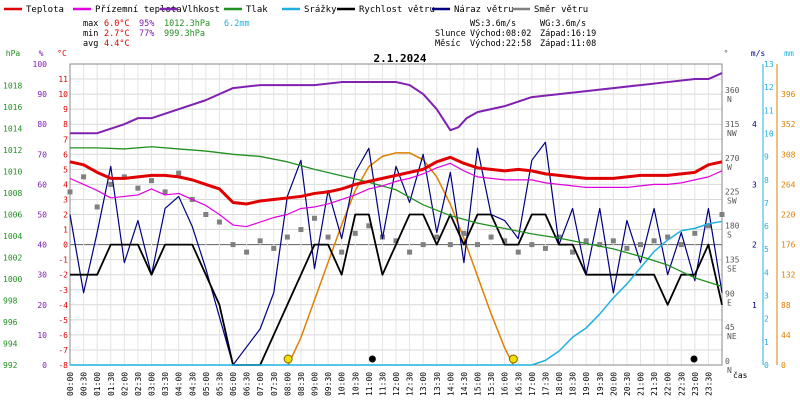 Image resolution: width=800 pixels, height=400 pixels. What do you see at coordinates (10, 344) in the screenshot?
I see `hpa-tick-label: 994` at bounding box center [10, 344].